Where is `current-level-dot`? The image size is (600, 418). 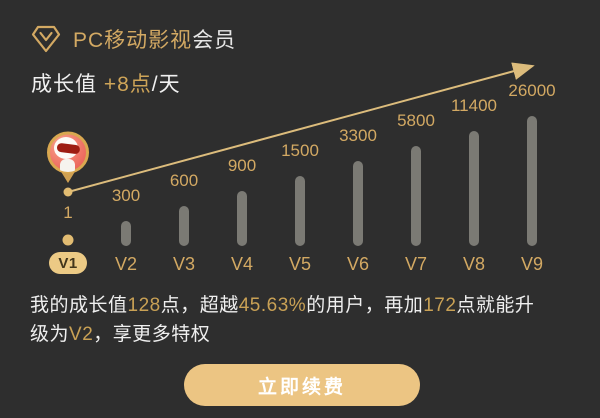
current-level-dot is located at coordinates (68, 240).